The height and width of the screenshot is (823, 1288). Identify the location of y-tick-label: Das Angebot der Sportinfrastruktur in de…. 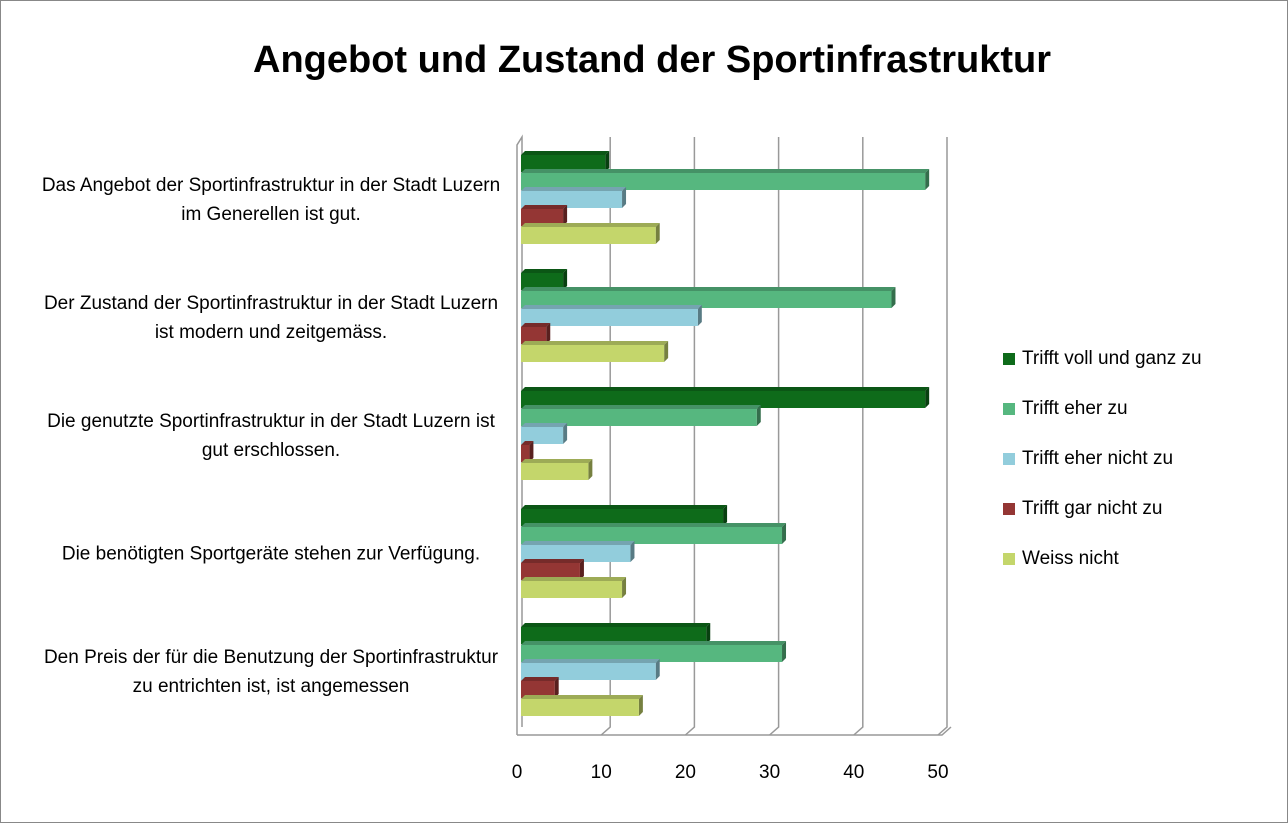
(271, 200).